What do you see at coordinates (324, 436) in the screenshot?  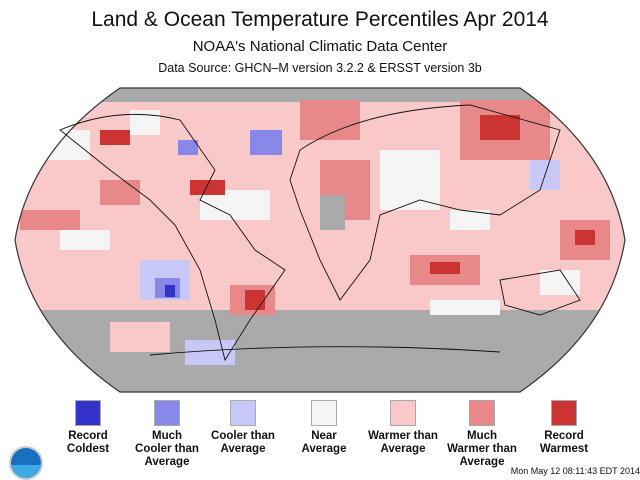 I see `legend-label: Near` at bounding box center [324, 436].